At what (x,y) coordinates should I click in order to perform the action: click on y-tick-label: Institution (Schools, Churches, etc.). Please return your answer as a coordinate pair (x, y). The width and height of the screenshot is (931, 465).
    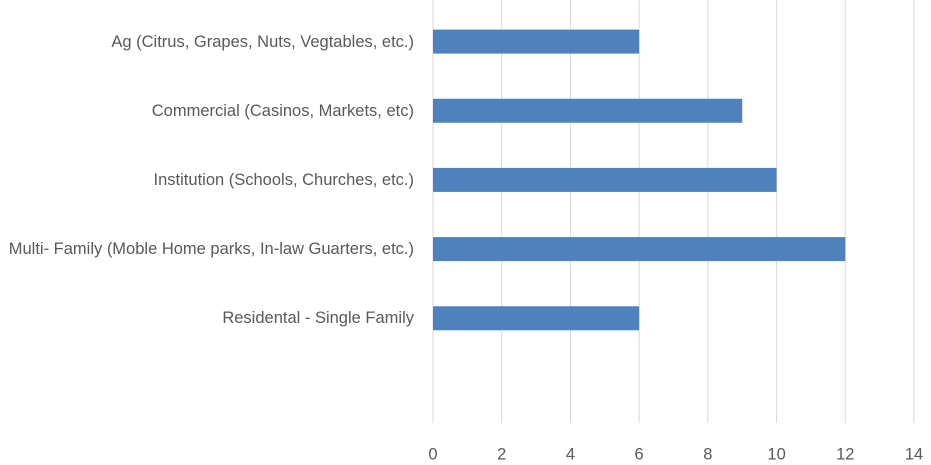
    Looking at the image, I should click on (283, 179).